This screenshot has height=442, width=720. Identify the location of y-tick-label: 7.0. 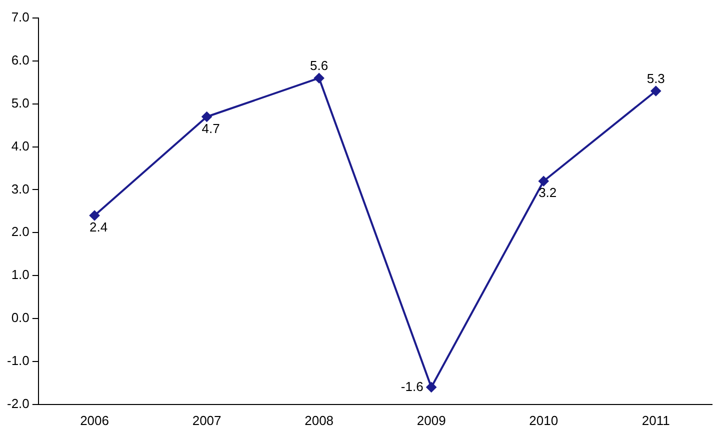
(20, 17).